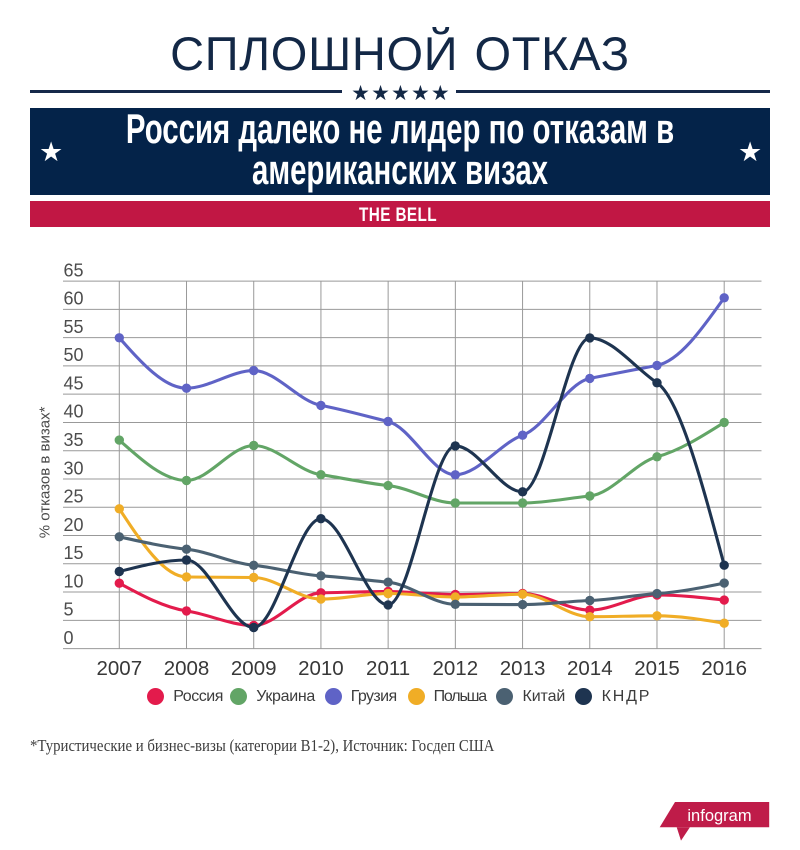  What do you see at coordinates (74, 581) in the screenshot?
I see `svg-text: 10` at bounding box center [74, 581].